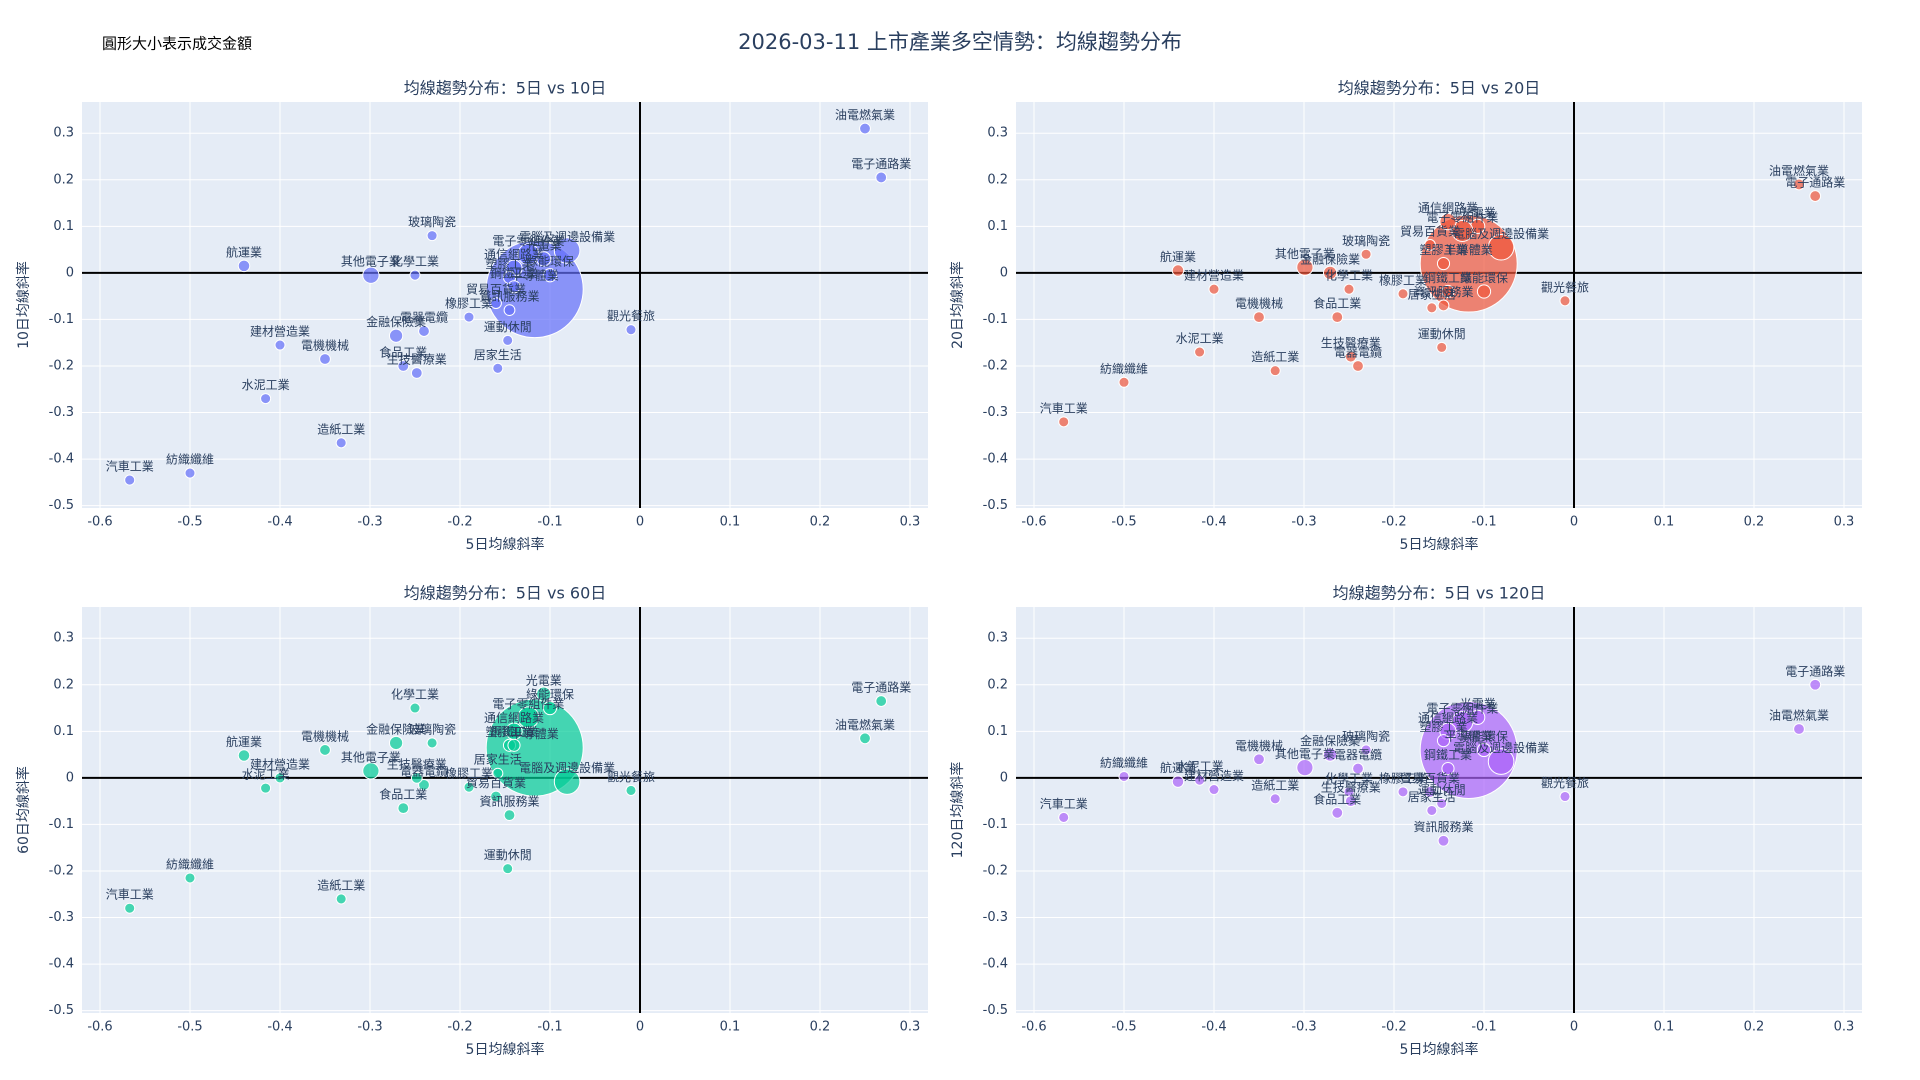 The image size is (1920, 1080). What do you see at coordinates (960, 42) in the screenshot?
I see `figure-title: 2026-03-11 上市產業多空情勢：均線趨勢分布` at bounding box center [960, 42].